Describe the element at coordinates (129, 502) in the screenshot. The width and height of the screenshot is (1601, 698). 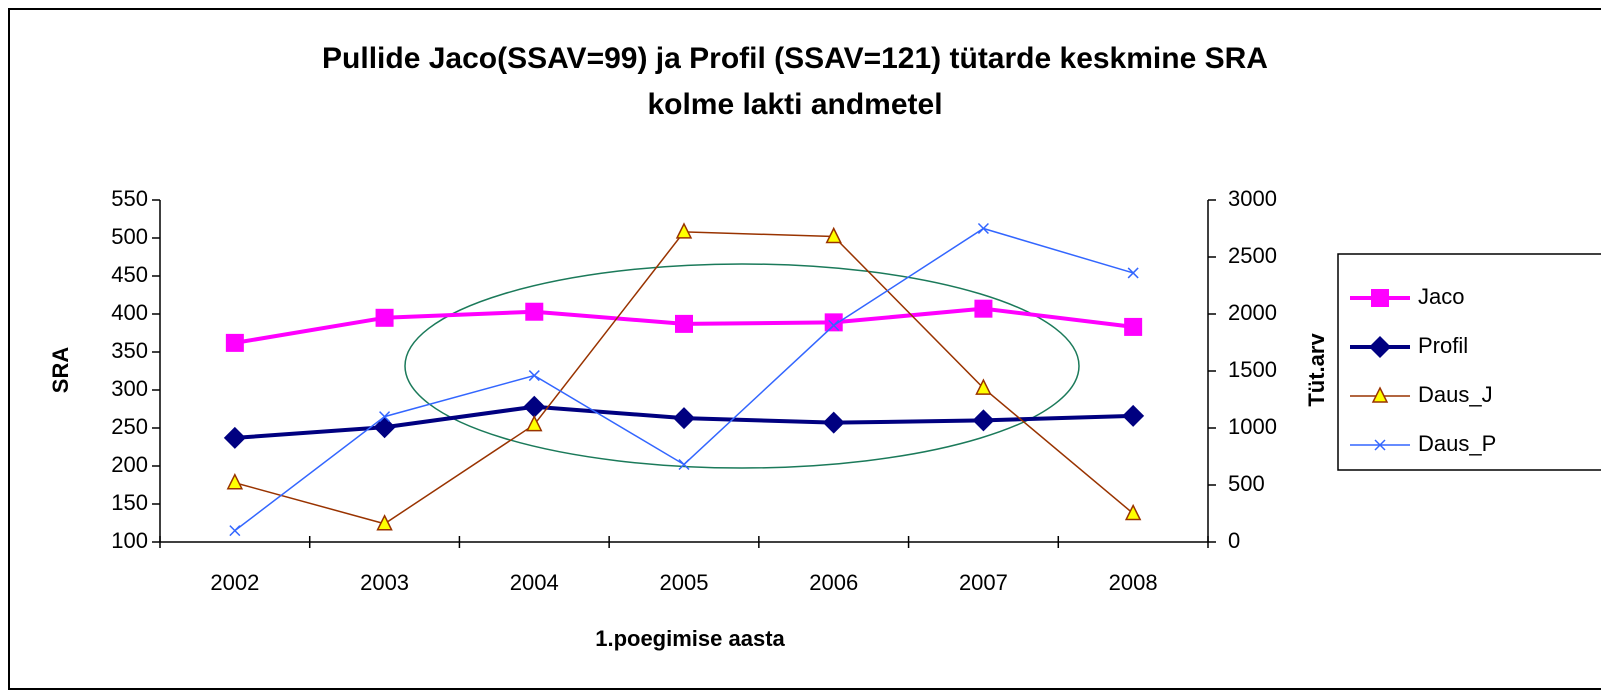
I see `y-tick-label: 150` at that location.